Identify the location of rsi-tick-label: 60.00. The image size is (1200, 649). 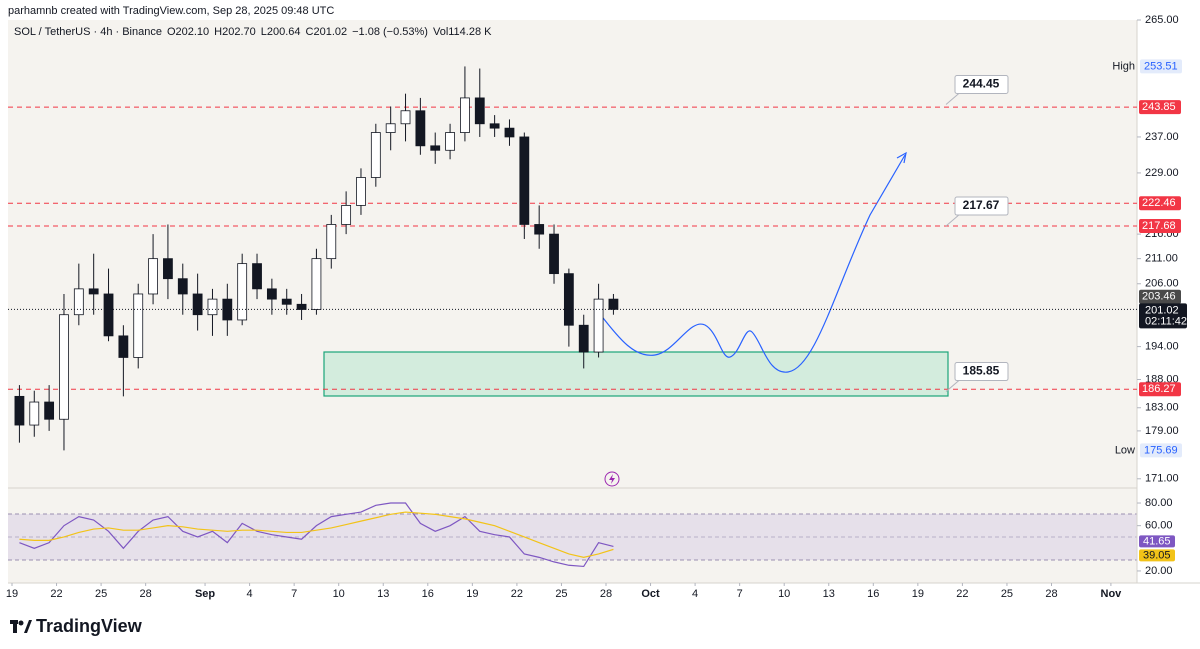
(1159, 526).